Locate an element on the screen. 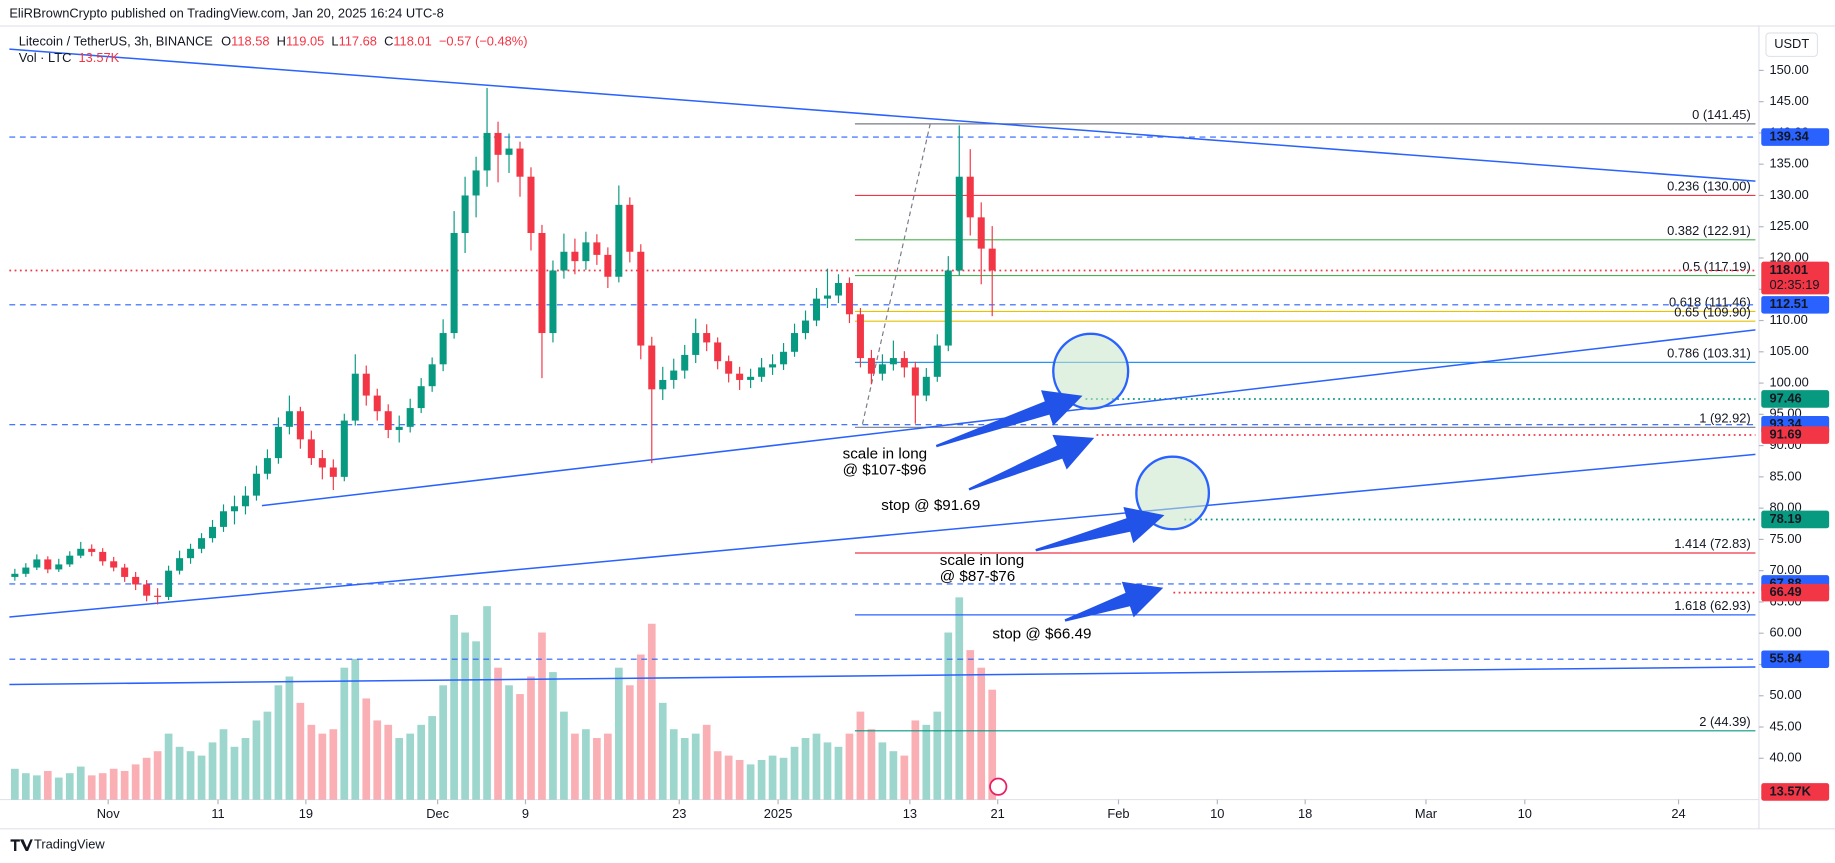 Image resolution: width=1835 pixels, height=863 pixels. price-box-label: 139.34 is located at coordinates (1789, 135).